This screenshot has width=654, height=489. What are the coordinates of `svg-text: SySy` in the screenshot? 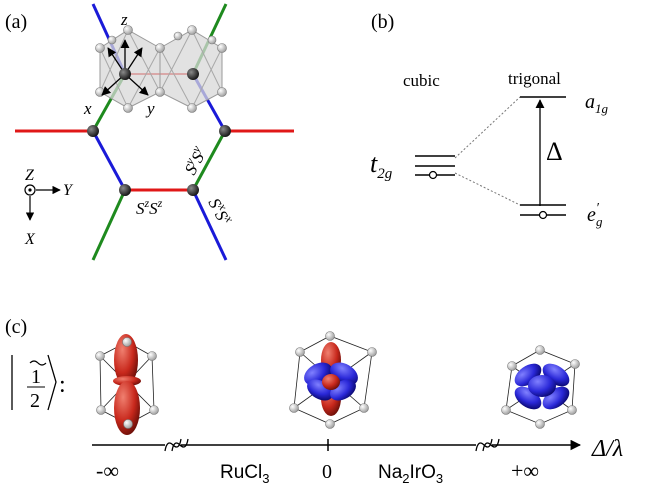 It's located at (194, 160).